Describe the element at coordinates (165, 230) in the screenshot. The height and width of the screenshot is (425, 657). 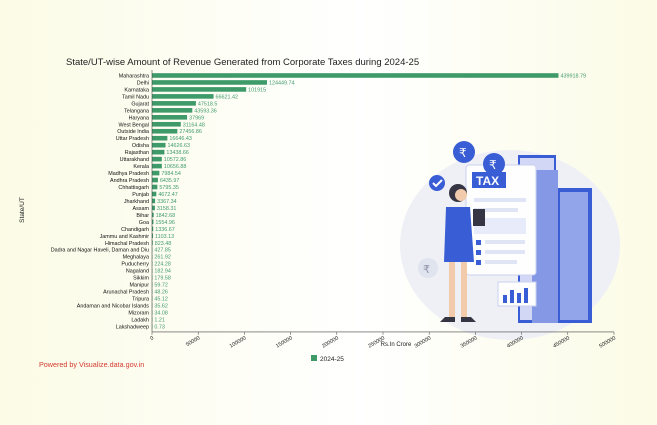
I see `data-label: 1336.67` at that location.